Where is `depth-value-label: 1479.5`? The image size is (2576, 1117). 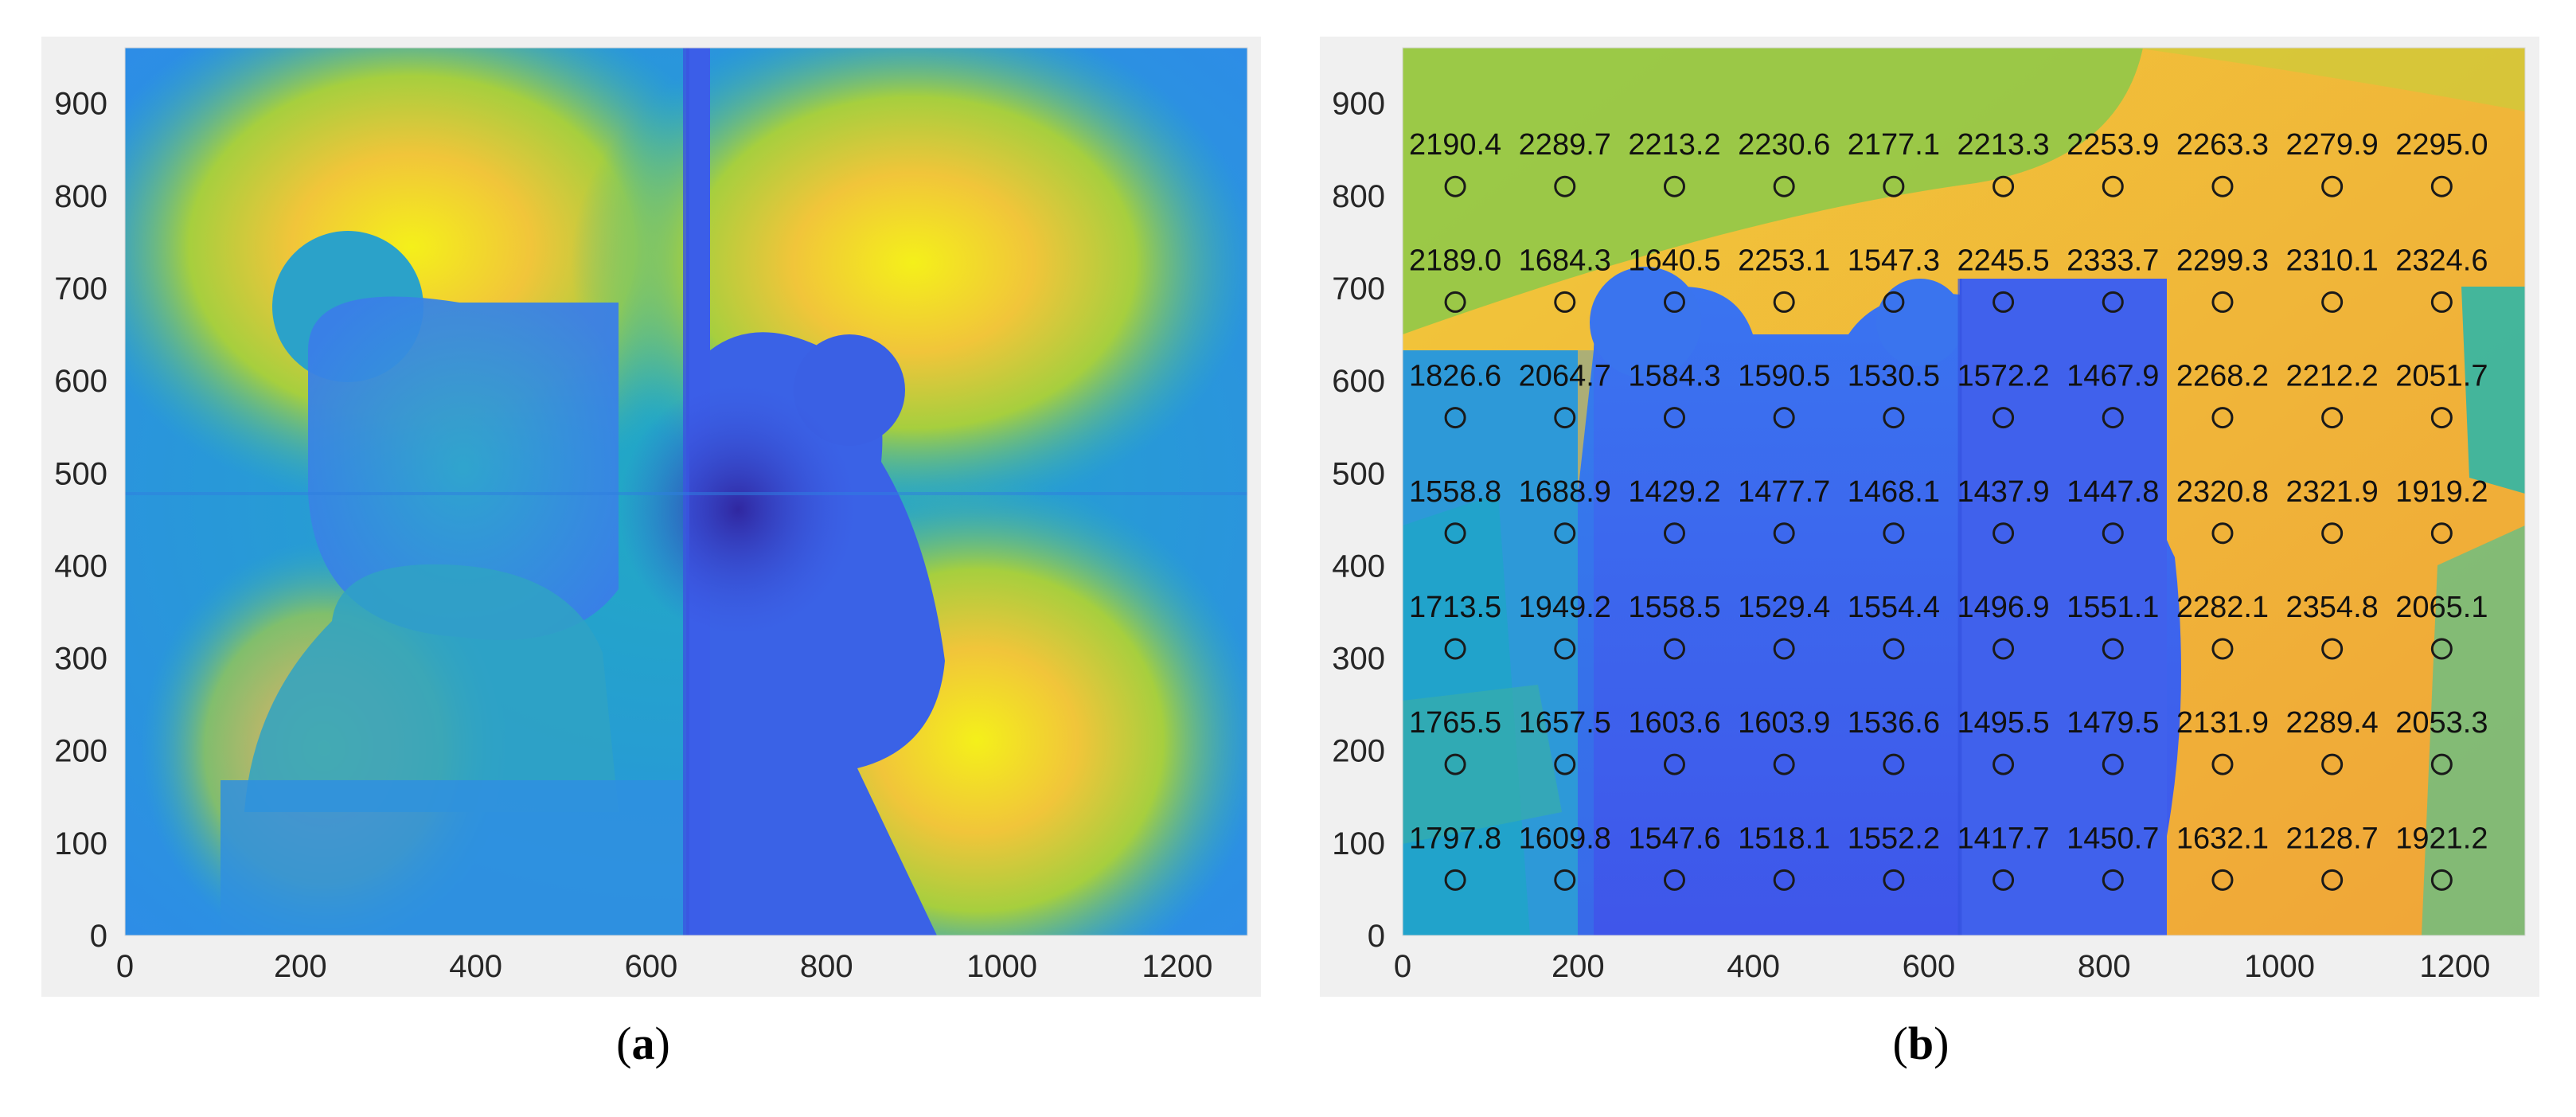
depth-value-label: 1479.5 is located at coordinates (2113, 723).